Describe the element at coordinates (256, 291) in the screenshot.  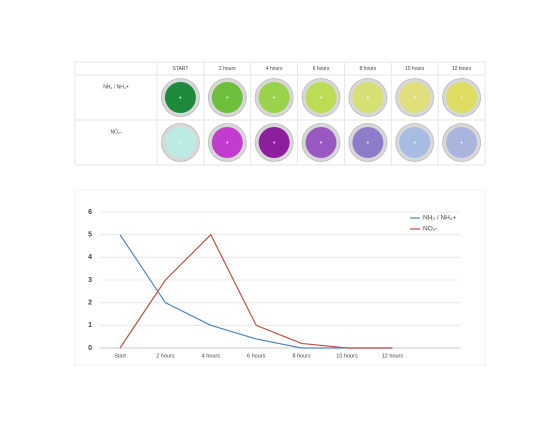
I see `series-line` at that location.